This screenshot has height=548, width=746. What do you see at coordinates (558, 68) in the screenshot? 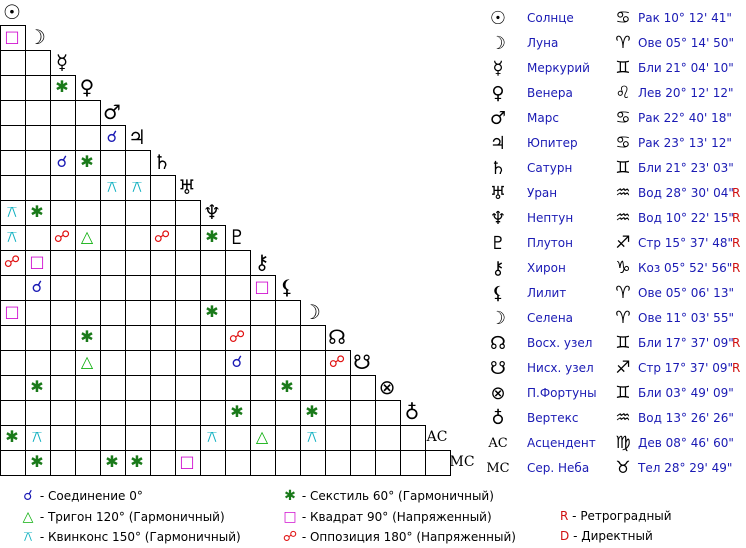
I see `planet-name: Меркурий` at bounding box center [558, 68].